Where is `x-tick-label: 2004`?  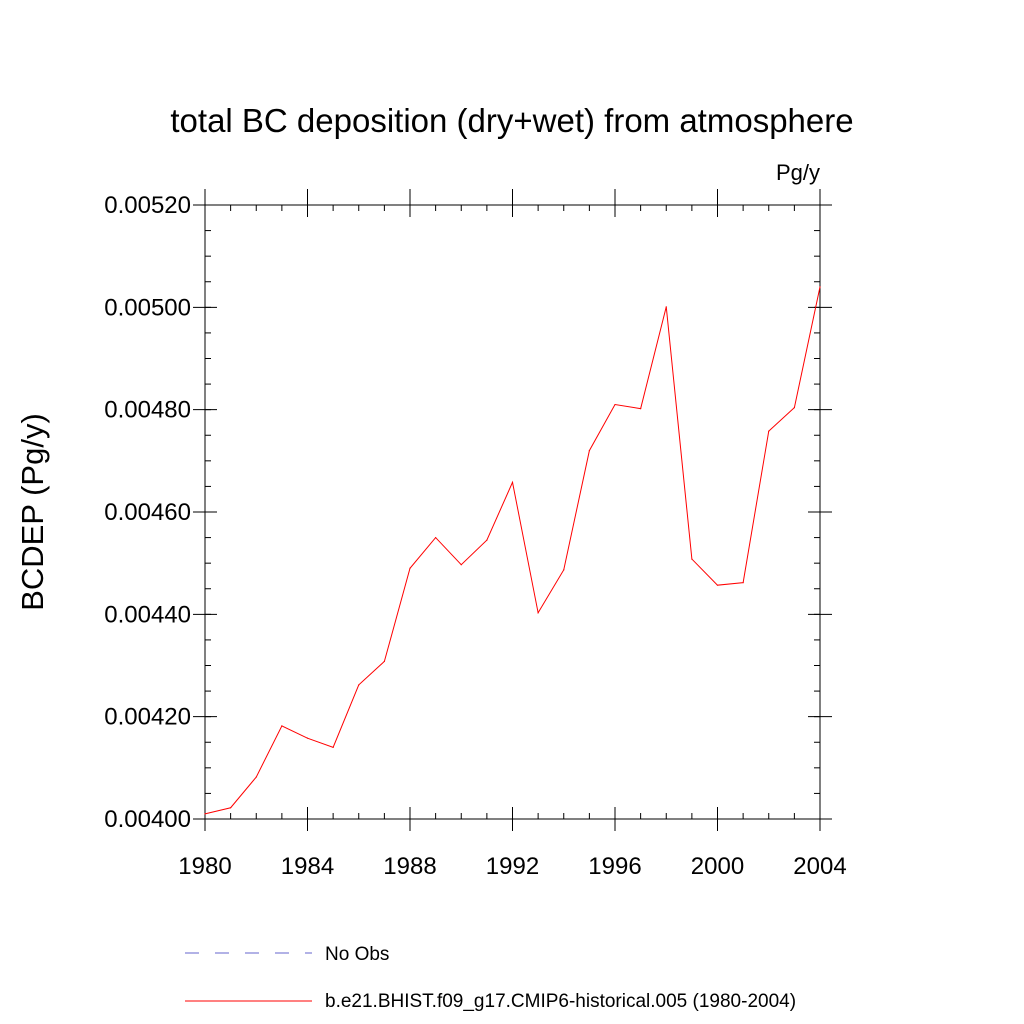 x-tick-label: 2004 is located at coordinates (819, 866).